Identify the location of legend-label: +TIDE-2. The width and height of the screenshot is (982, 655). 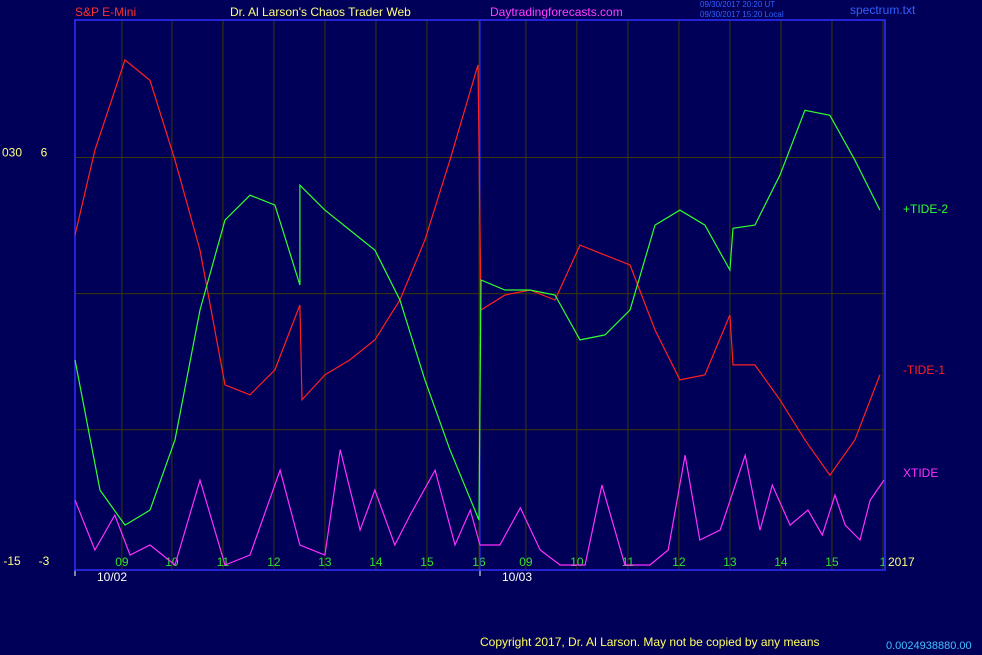
(925, 209).